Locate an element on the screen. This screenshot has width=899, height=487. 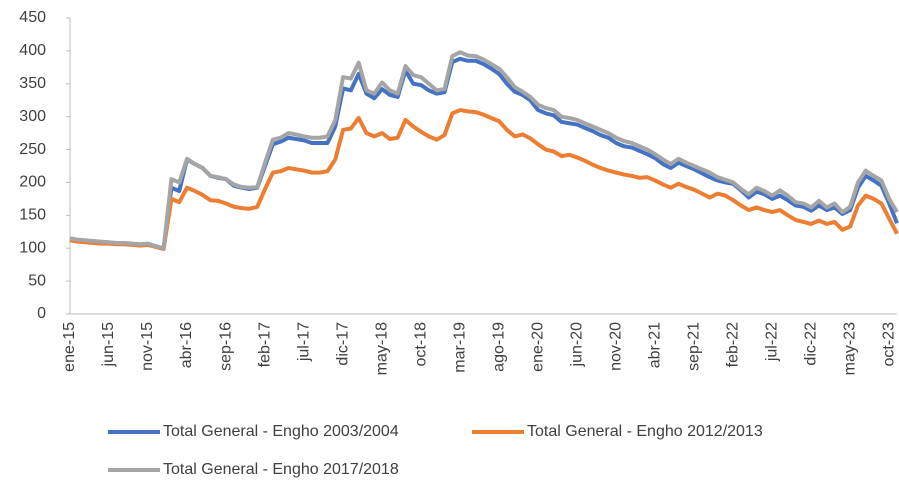
legend-label: Total General - Engho 2003/2004 is located at coordinates (281, 431).